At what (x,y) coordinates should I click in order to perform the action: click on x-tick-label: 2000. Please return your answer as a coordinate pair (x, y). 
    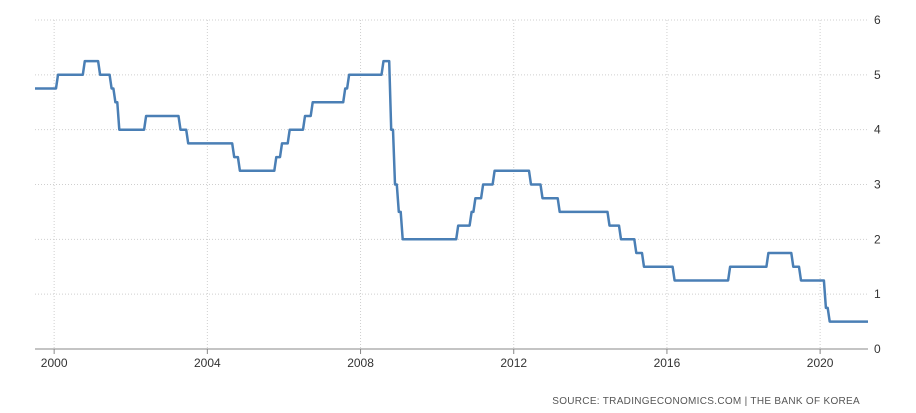
    Looking at the image, I should click on (54, 363).